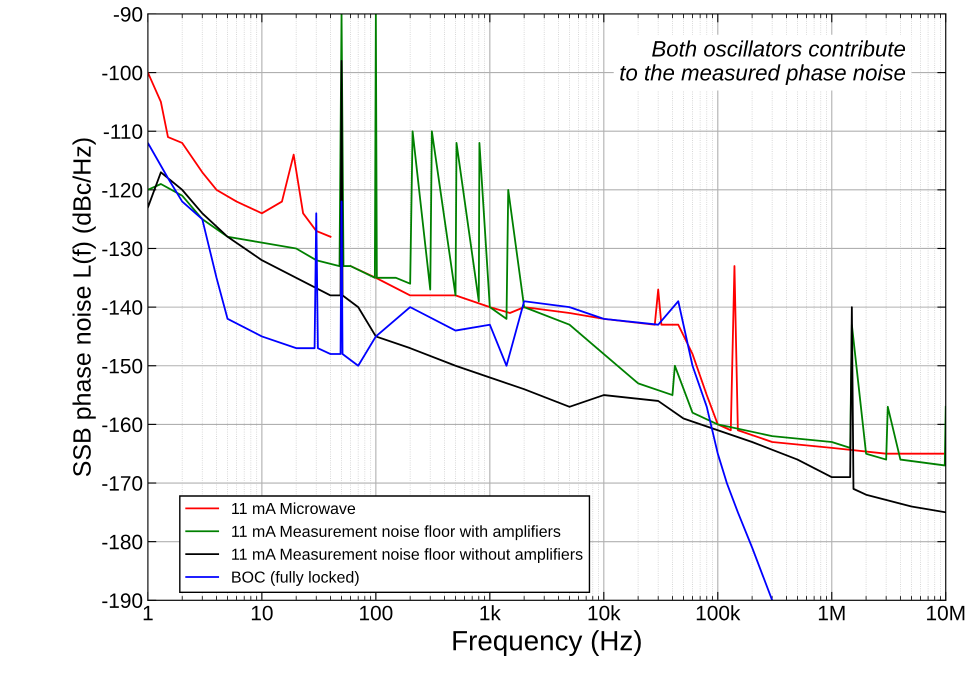 The image size is (973, 698). What do you see at coordinates (122, 542) in the screenshot?
I see `y-tick-label: -180` at bounding box center [122, 542].